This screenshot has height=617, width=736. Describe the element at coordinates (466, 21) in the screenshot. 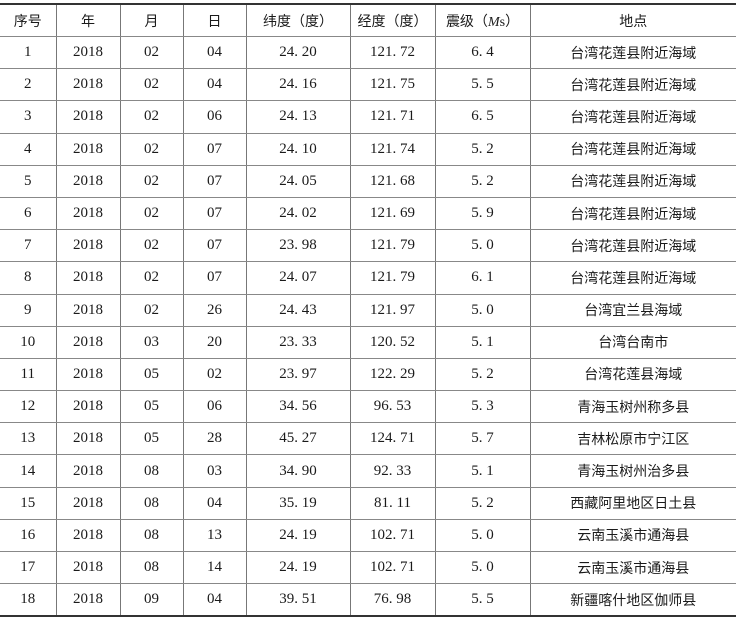

I see `magnitude-prefix: 震级（` at that location.